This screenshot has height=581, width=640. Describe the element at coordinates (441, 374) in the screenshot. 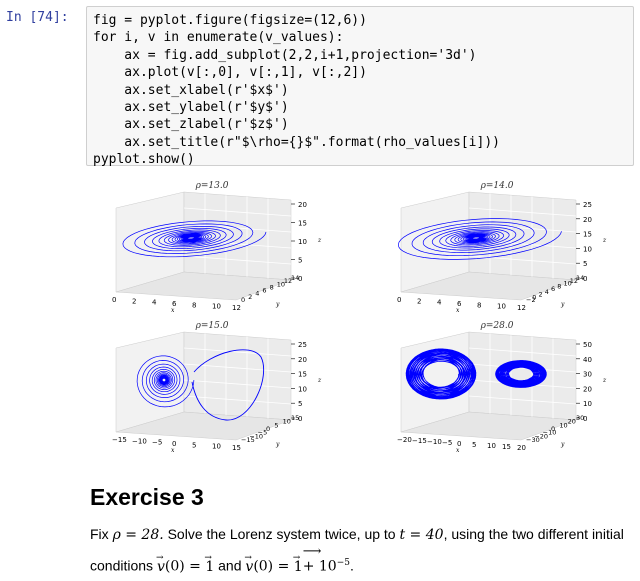

I see `attractor-left-wing` at that location.